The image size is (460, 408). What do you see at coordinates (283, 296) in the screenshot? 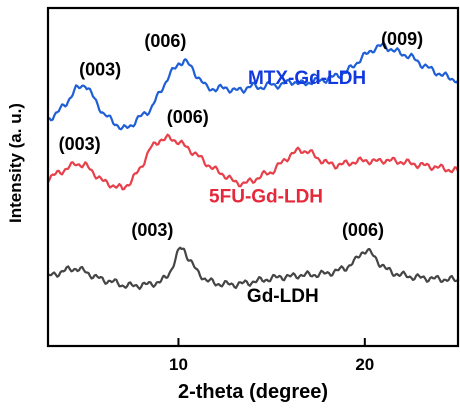
I see `series-label-gd-ldh: Gd-LDH` at bounding box center [283, 296].